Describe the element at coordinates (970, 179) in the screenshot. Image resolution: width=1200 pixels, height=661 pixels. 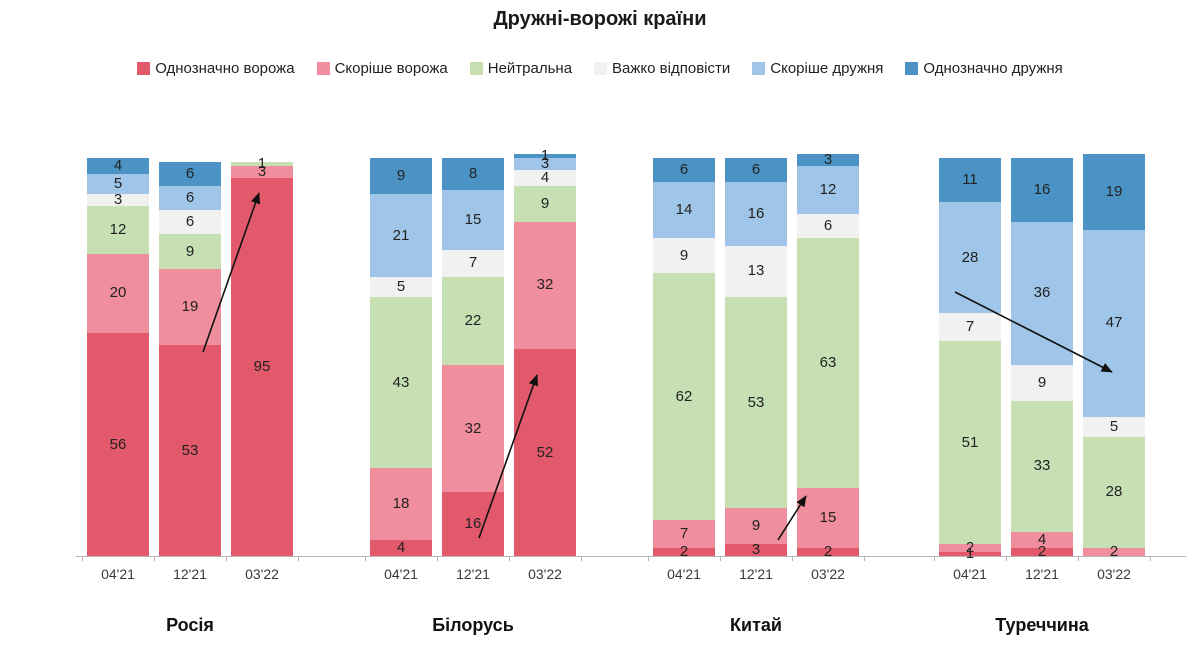
I see `bar-value-label: 11` at that location.